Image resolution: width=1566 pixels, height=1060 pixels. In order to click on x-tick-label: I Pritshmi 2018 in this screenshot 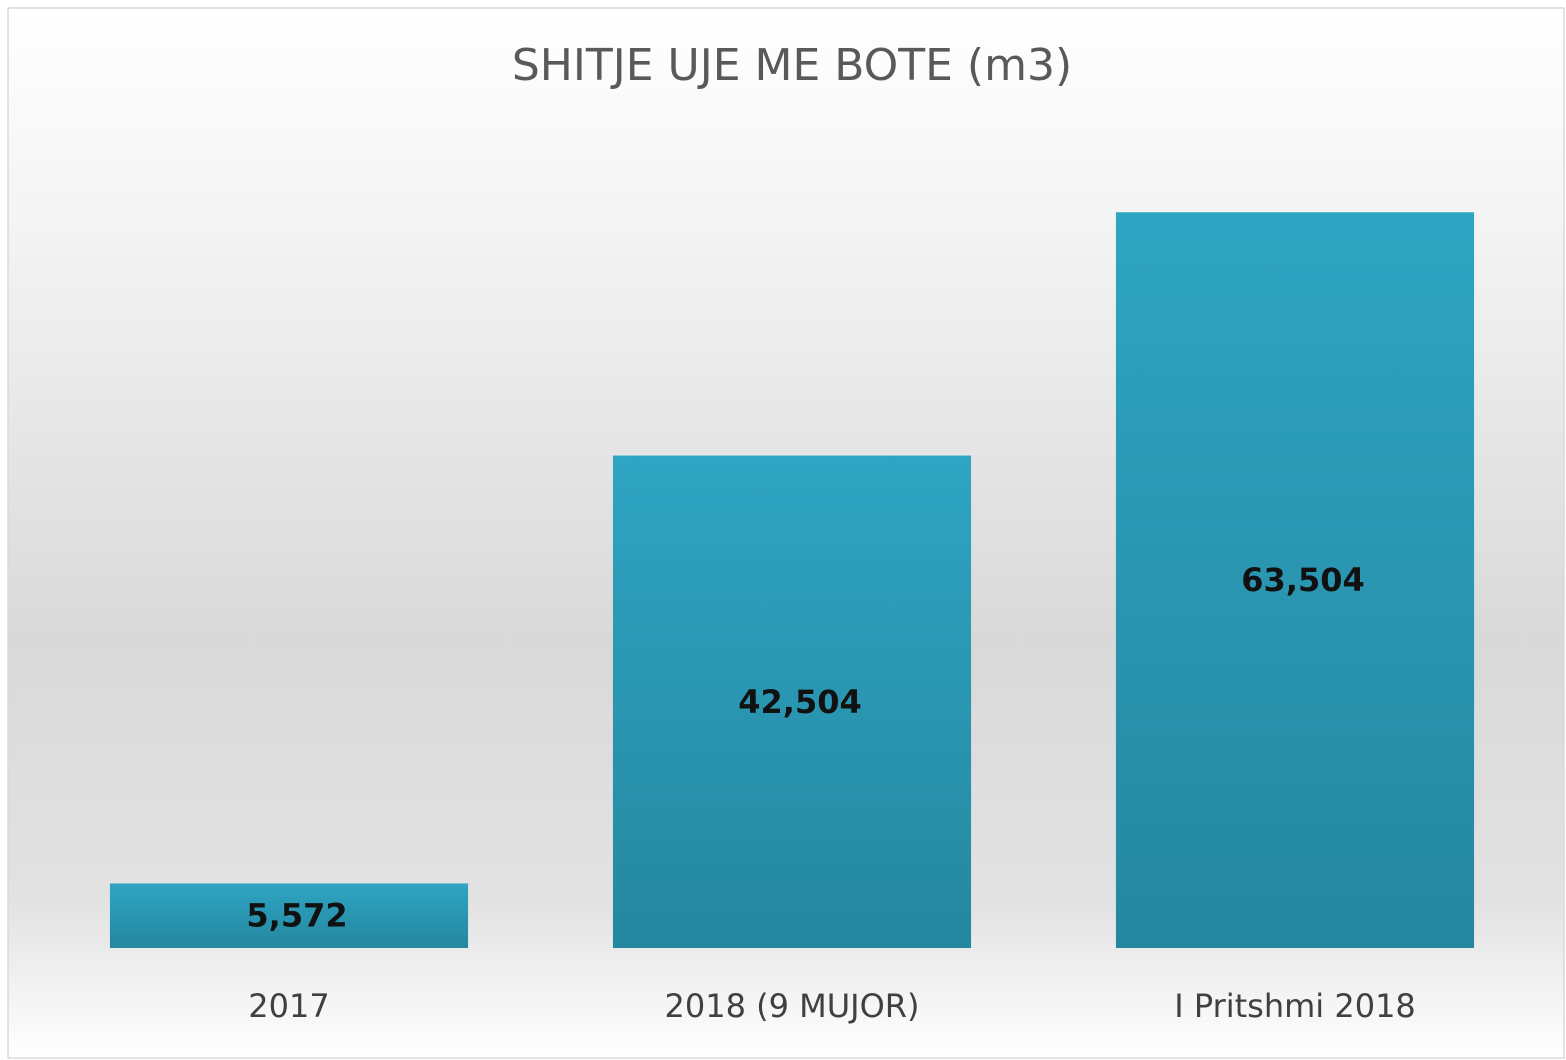, I will do `click(1295, 1006)`.